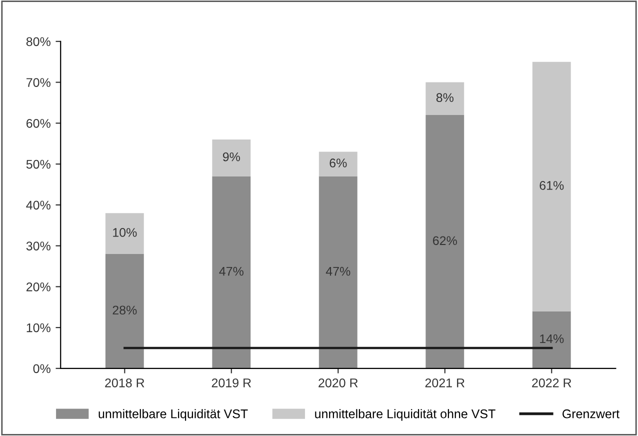 Image resolution: width=638 pixels, height=436 pixels. What do you see at coordinates (405, 415) in the screenshot?
I see `legend-label: unmittelbare Liquidität ohne VST` at bounding box center [405, 415].